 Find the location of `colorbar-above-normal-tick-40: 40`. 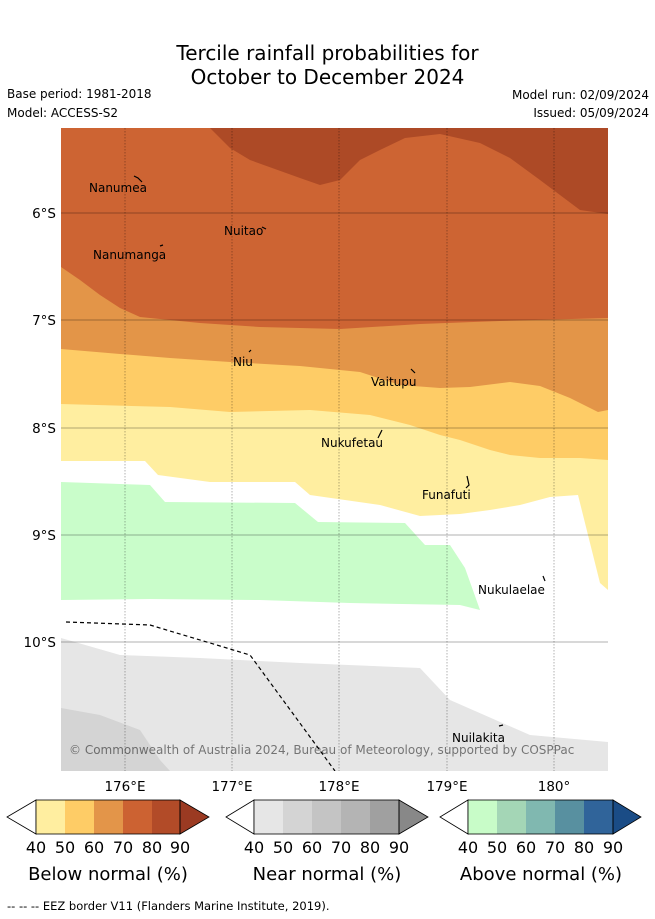

colorbar-above-normal-tick-40: 40 is located at coordinates (468, 847).